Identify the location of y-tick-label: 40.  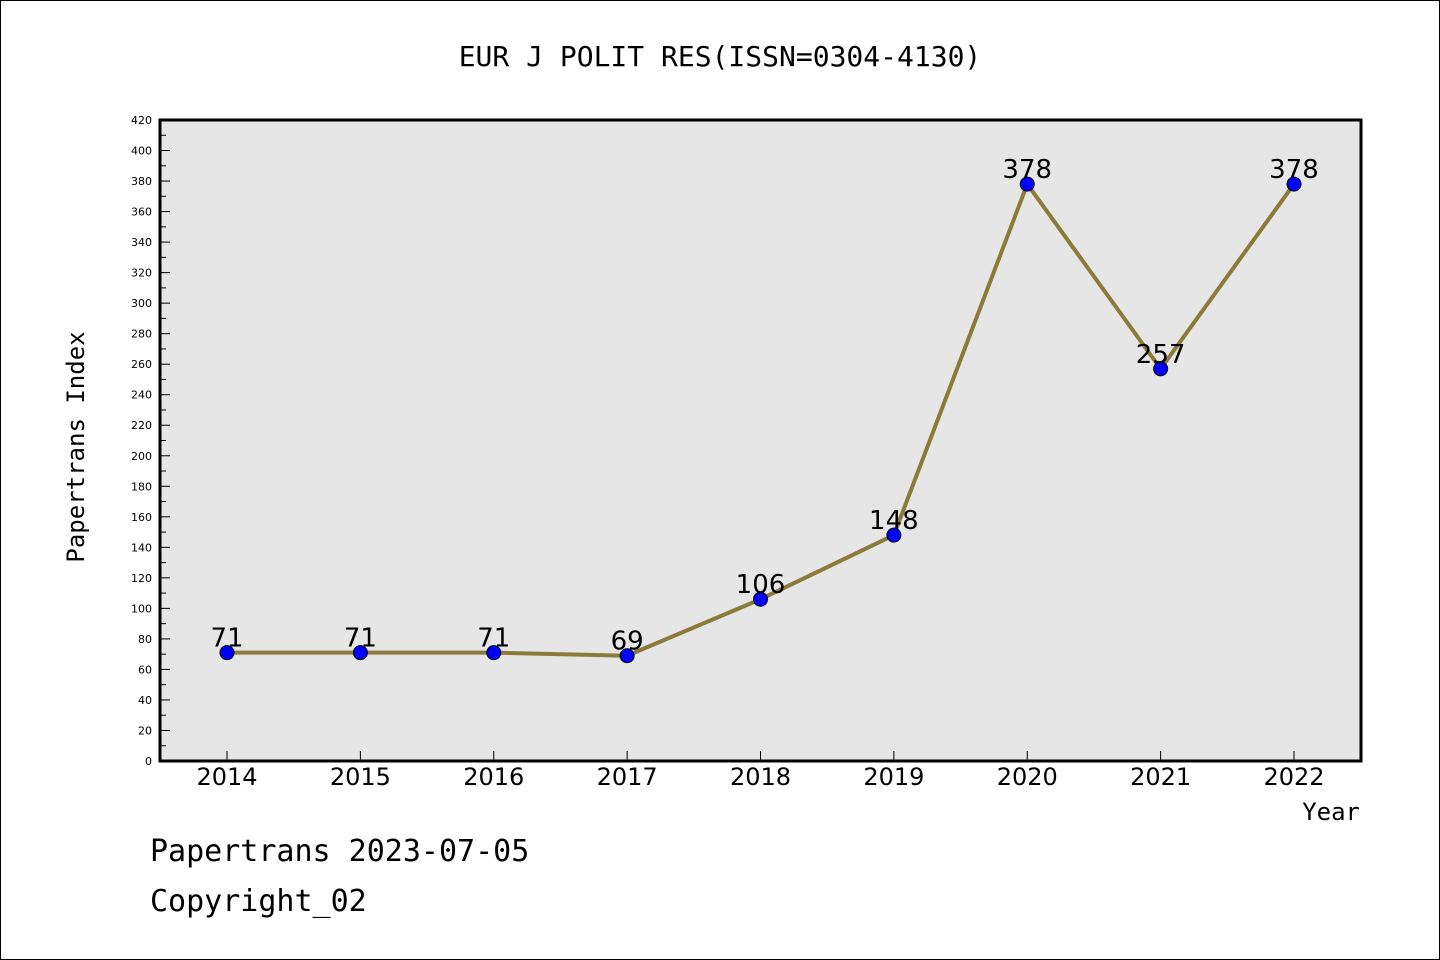
(145, 700).